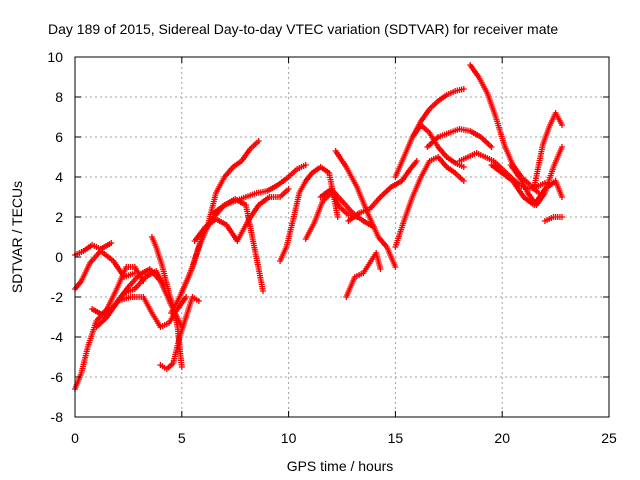 The width and height of the screenshot is (640, 480). I want to click on x-tick-label: 20, so click(502, 438).